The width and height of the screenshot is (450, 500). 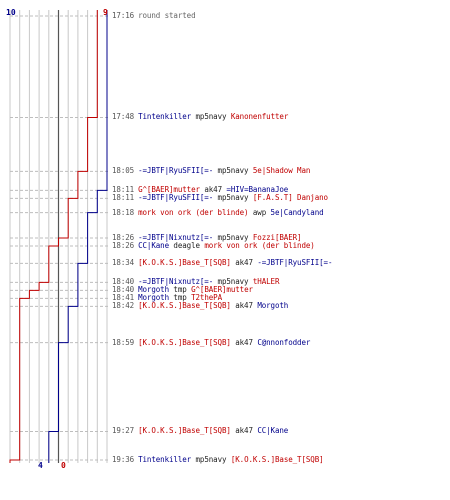 What do you see at coordinates (123, 212) in the screenshot?
I see `event-time: 18:18` at bounding box center [123, 212].